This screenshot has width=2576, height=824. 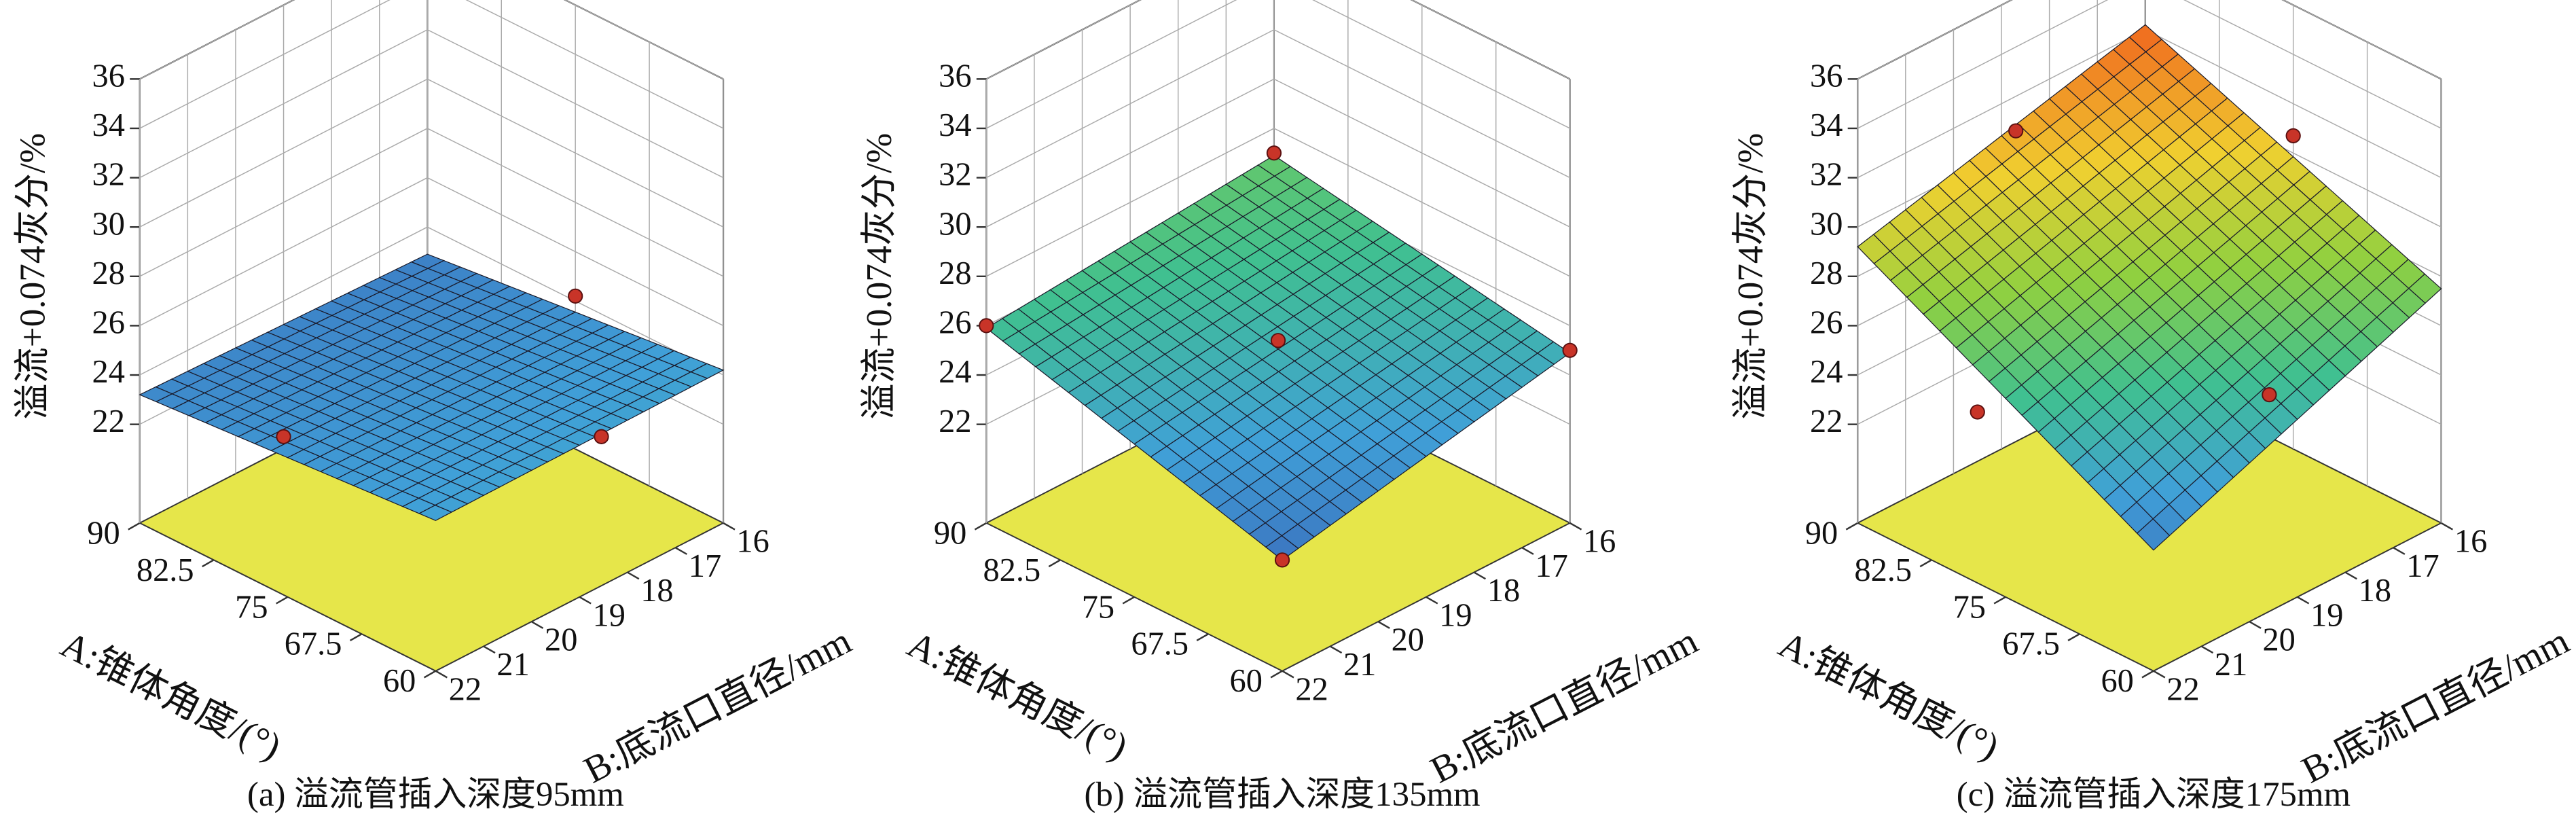 I want to click on x-tick-label: 75, so click(x=1969, y=607).